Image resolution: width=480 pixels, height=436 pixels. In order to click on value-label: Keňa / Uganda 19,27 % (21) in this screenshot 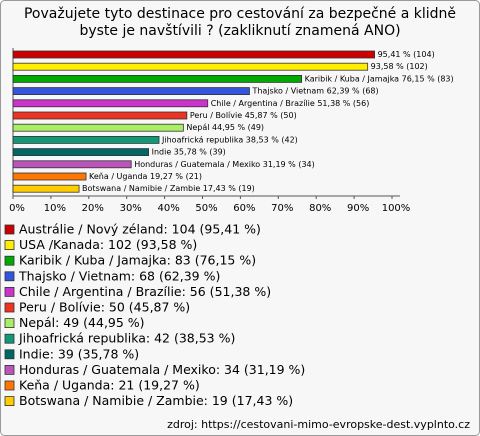, I will do `click(145, 176)`.